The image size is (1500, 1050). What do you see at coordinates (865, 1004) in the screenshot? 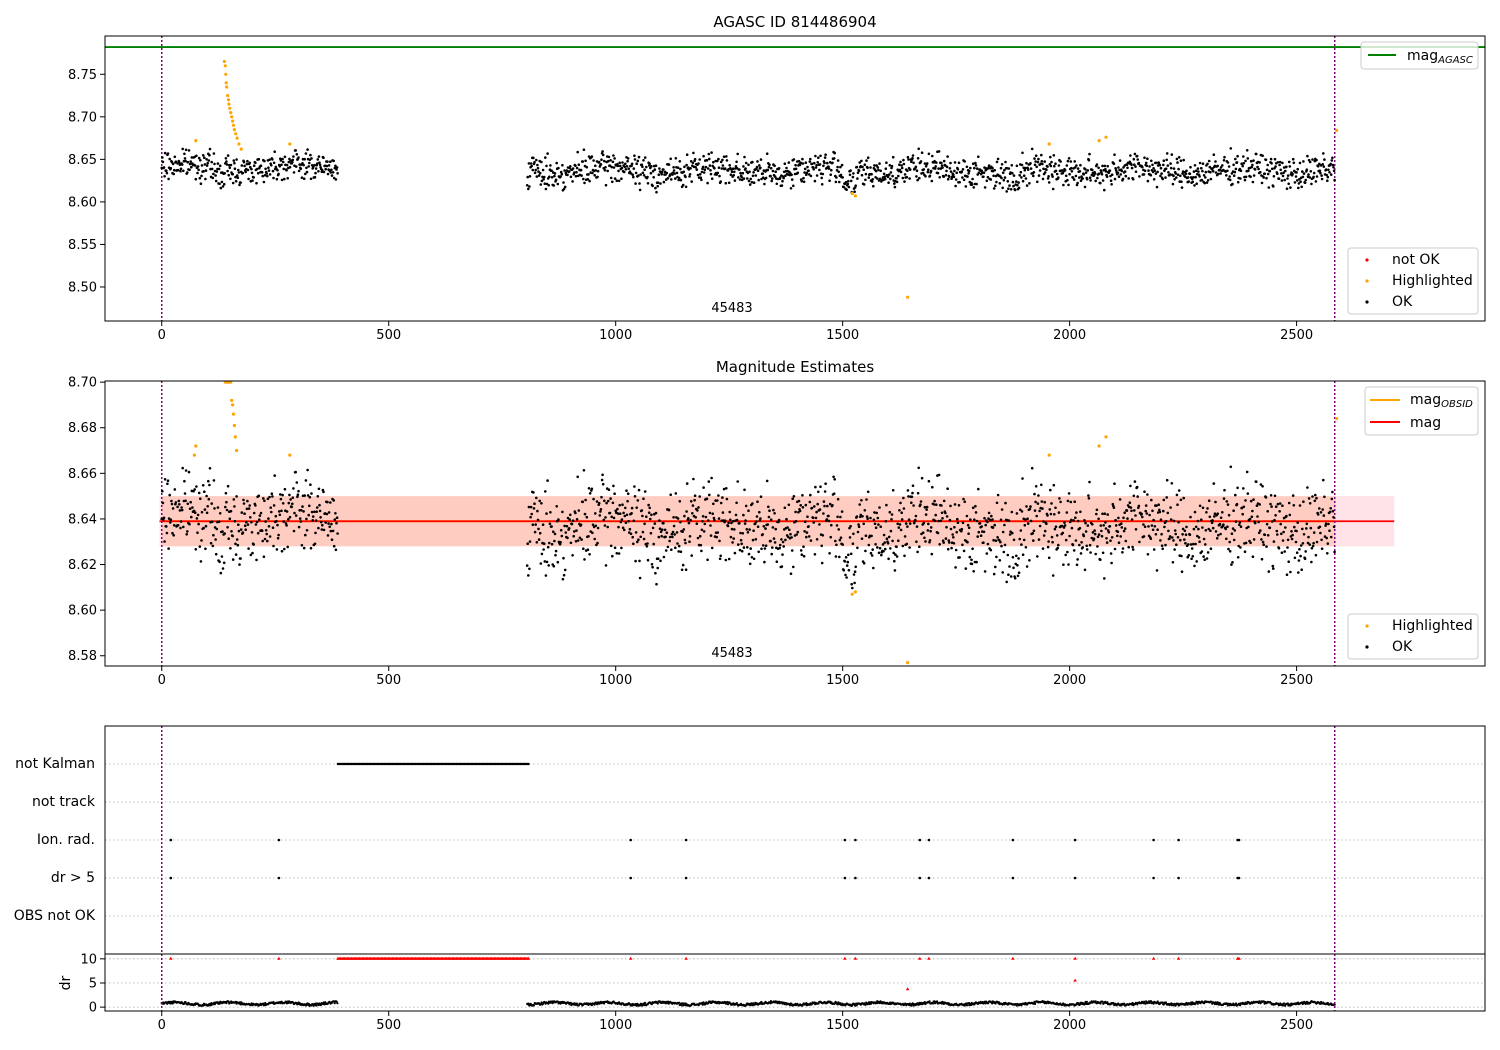
I see `dr-point` at bounding box center [865, 1004].